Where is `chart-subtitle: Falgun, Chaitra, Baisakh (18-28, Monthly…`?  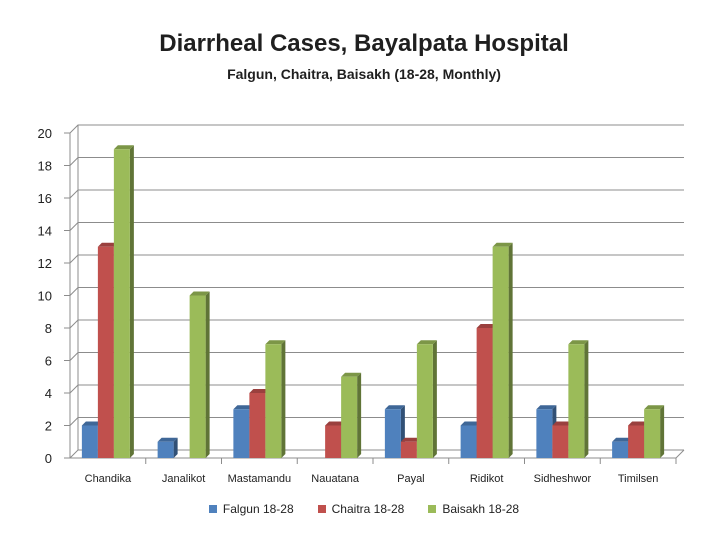
chart-subtitle: Falgun, Chaitra, Baisakh (18-28, Monthly… is located at coordinates (364, 74).